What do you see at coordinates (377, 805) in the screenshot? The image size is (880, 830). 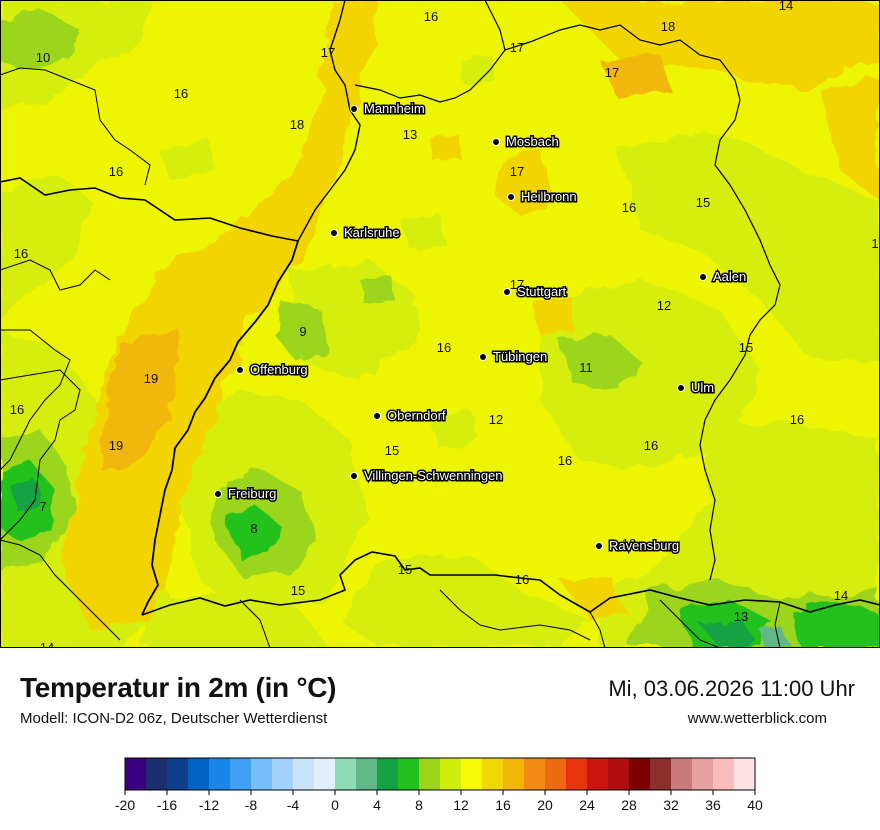 I see `legend-tick-label: 4` at bounding box center [377, 805].